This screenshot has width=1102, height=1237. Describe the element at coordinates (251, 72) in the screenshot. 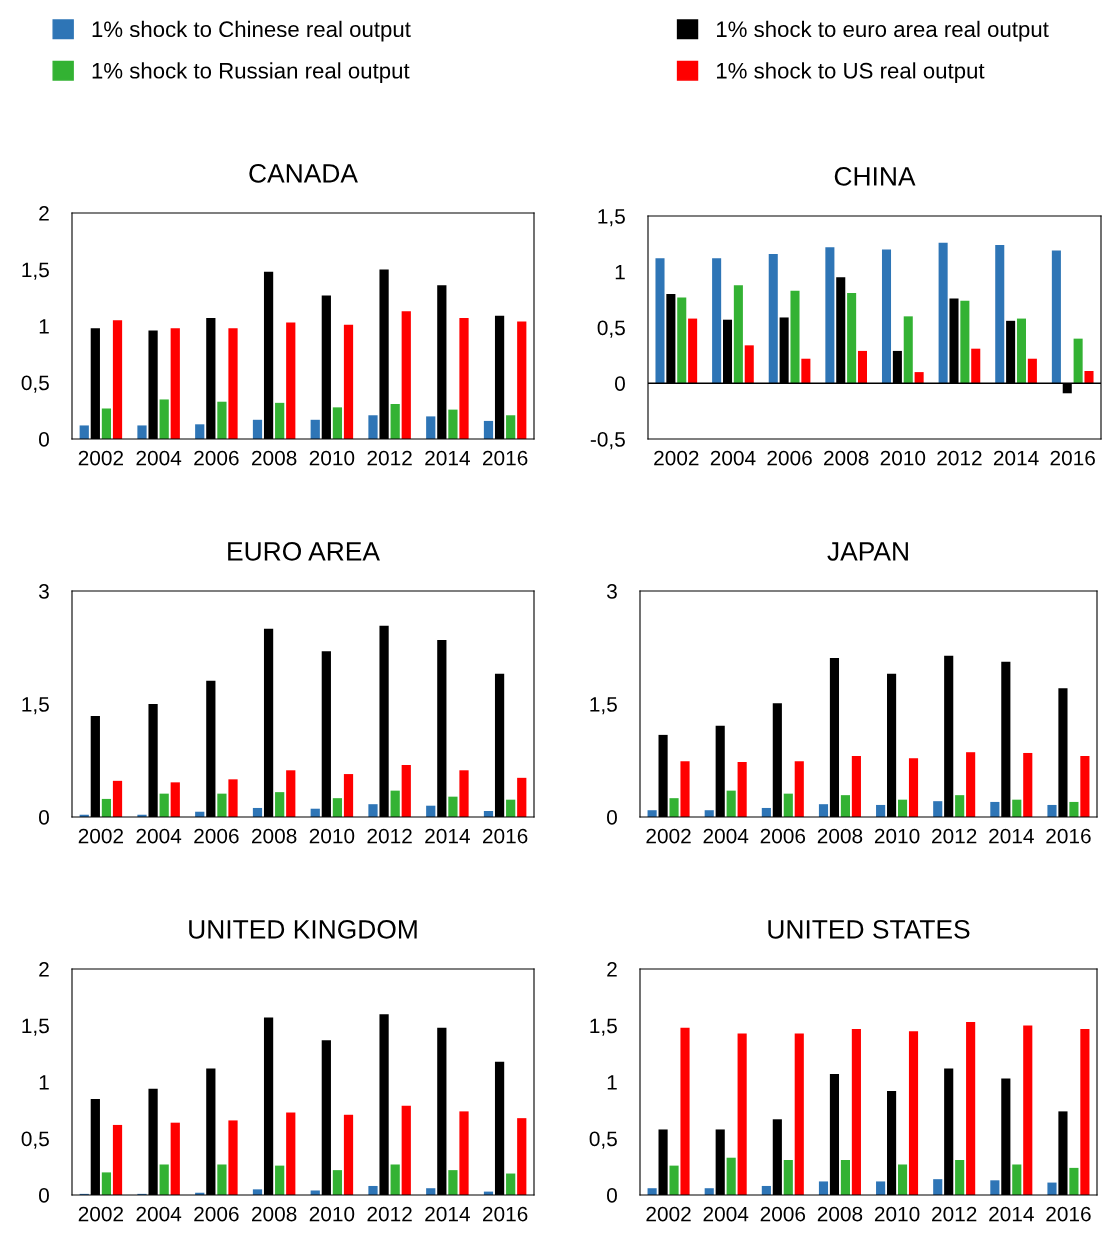

I see `legend-label: 1% shock to Russian real output` at that location.